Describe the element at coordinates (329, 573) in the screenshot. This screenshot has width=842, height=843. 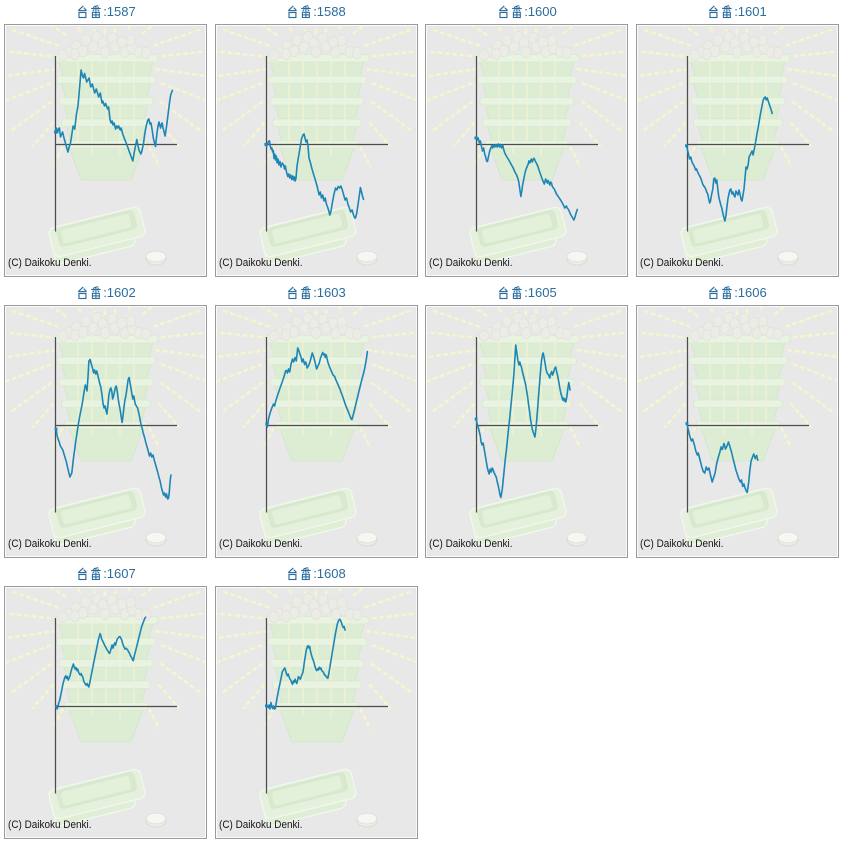
I see `svg-text: :1608` at that location.